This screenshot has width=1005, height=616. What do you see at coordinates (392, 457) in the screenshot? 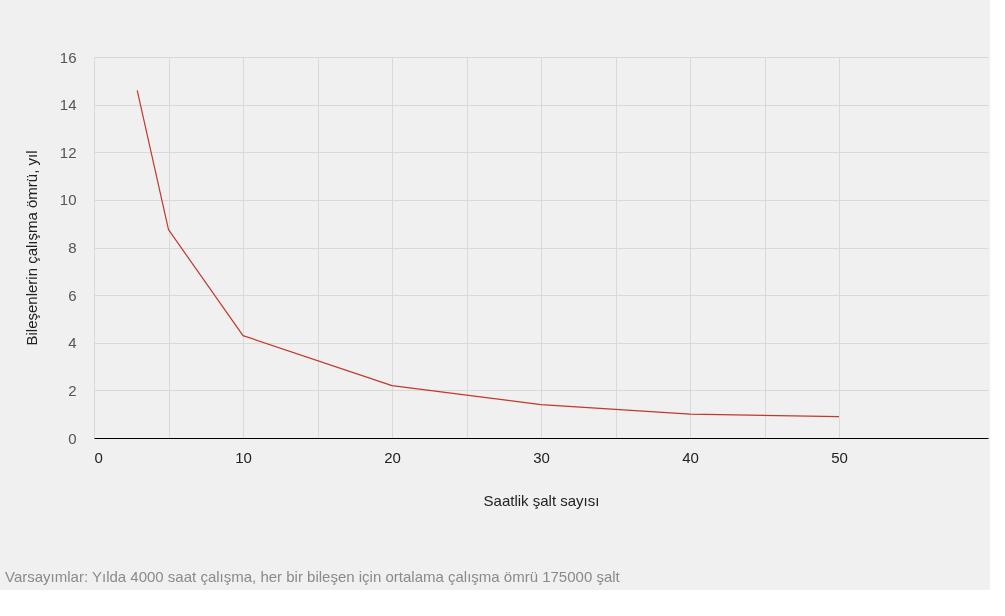
I see `x-tick-label: 20` at bounding box center [392, 457].